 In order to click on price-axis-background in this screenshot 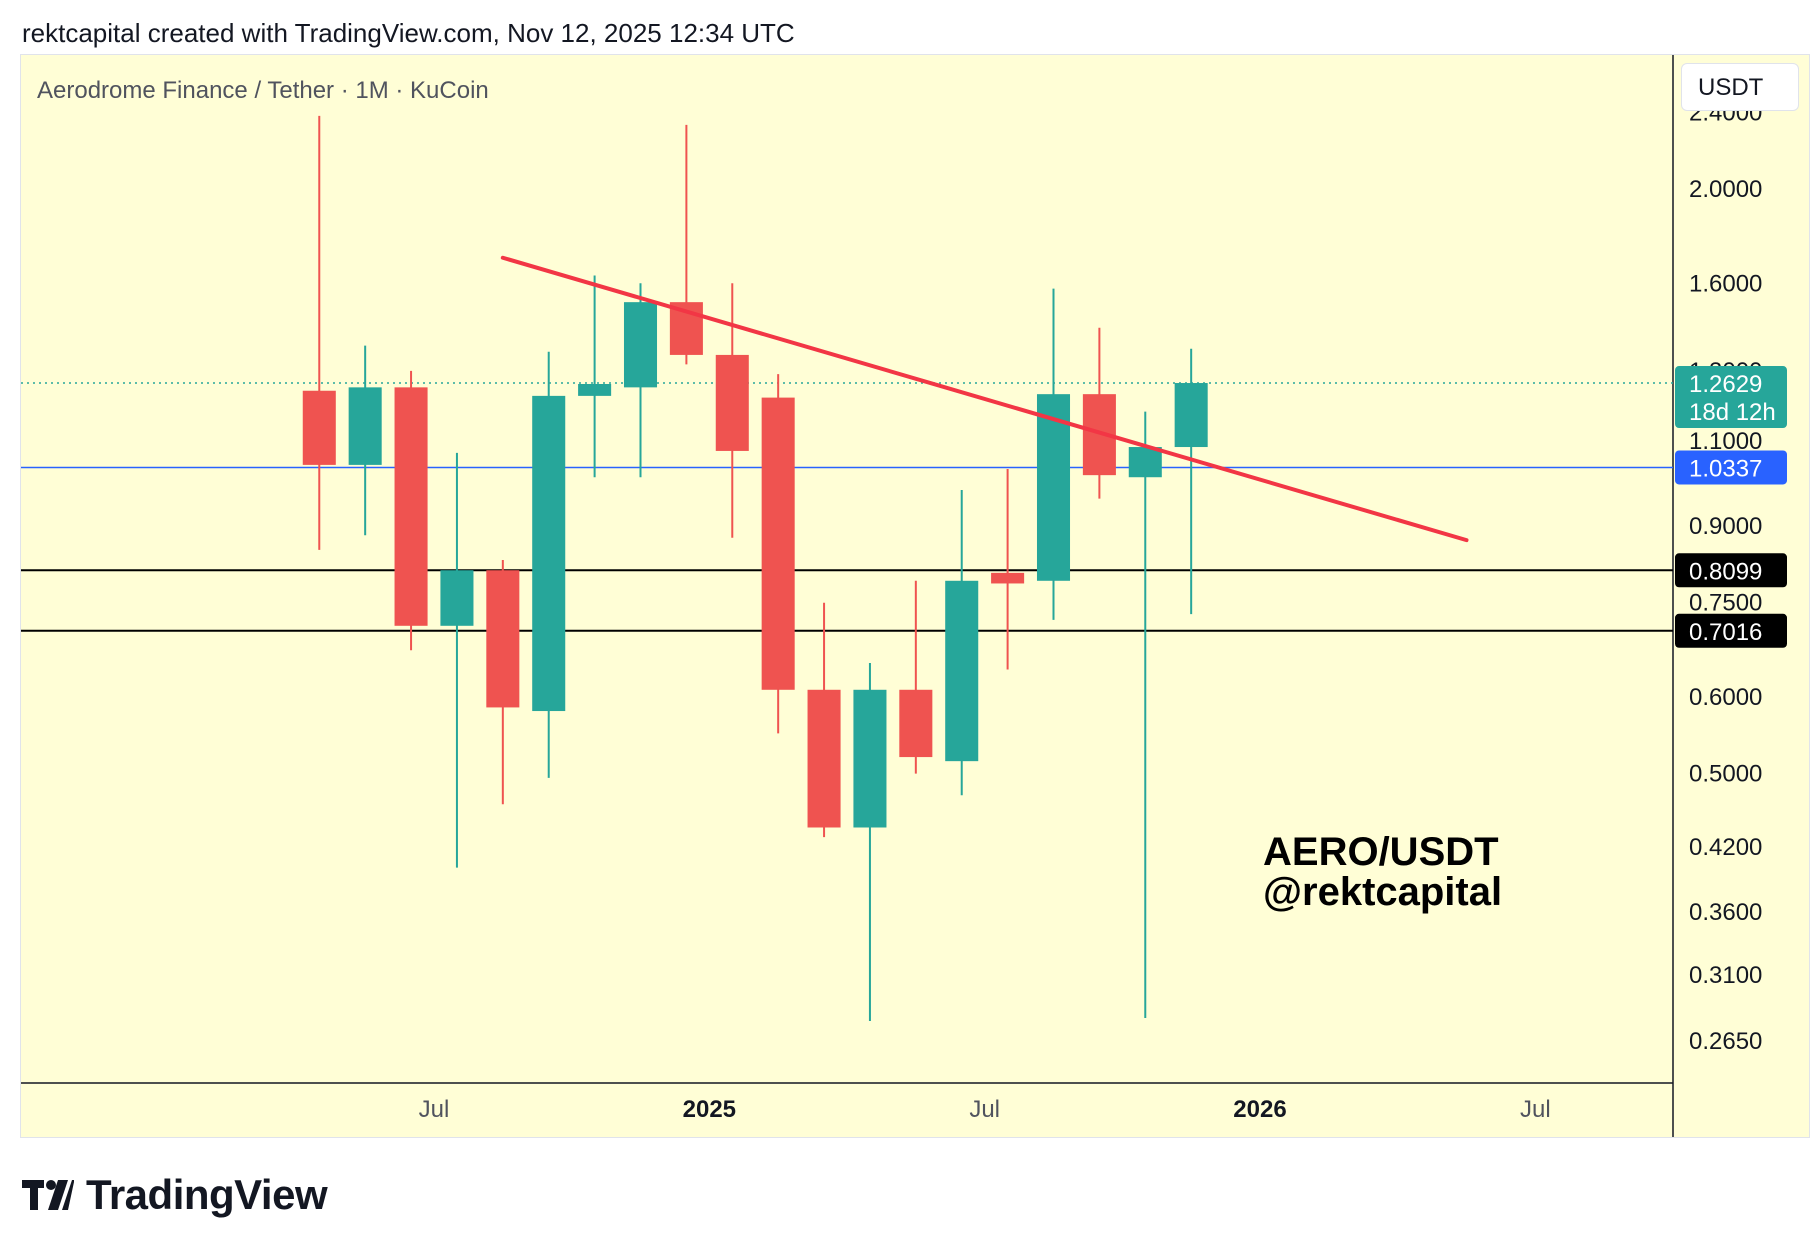, I will do `click(1741, 596)`.